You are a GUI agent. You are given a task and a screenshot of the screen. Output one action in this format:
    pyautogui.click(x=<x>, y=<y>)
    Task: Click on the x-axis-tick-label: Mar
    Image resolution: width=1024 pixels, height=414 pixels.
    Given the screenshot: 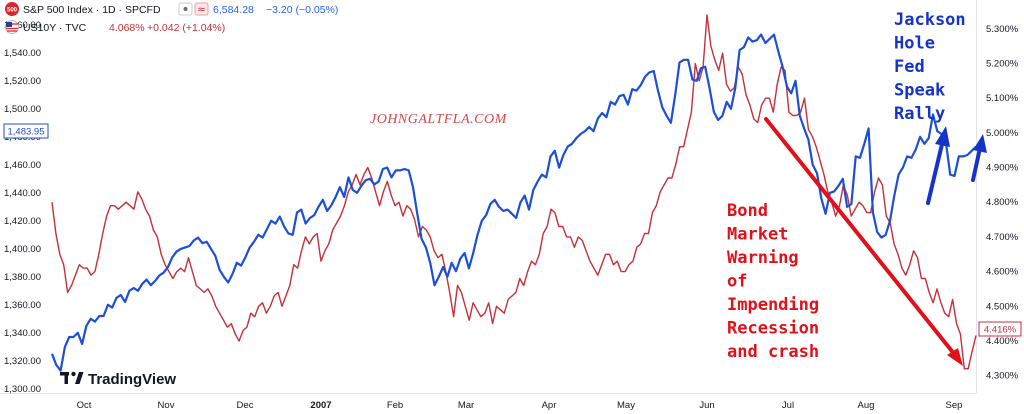 What is the action you would take?
    pyautogui.click(x=466, y=405)
    